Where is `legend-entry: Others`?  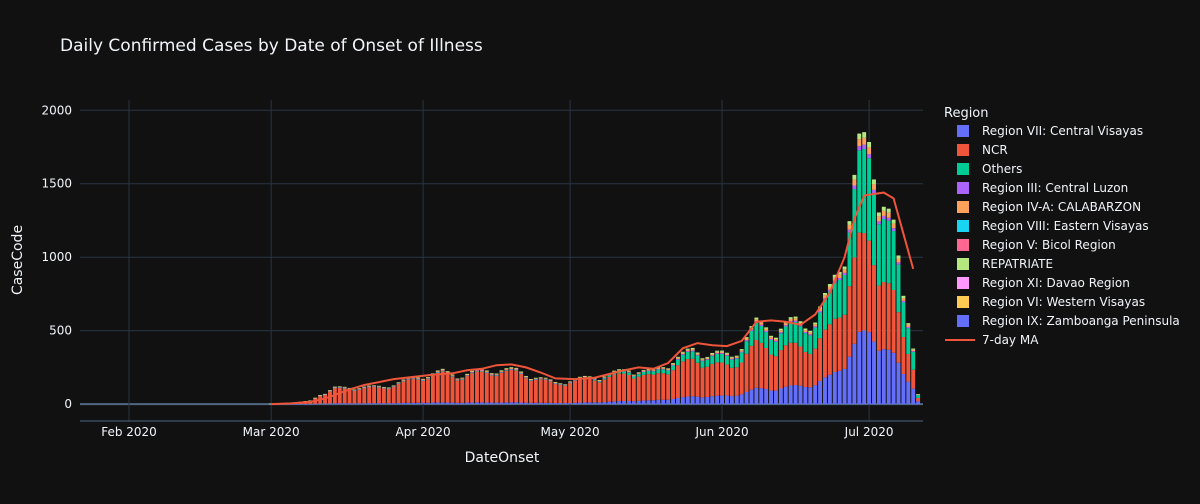 legend-entry: Others is located at coordinates (1002, 169).